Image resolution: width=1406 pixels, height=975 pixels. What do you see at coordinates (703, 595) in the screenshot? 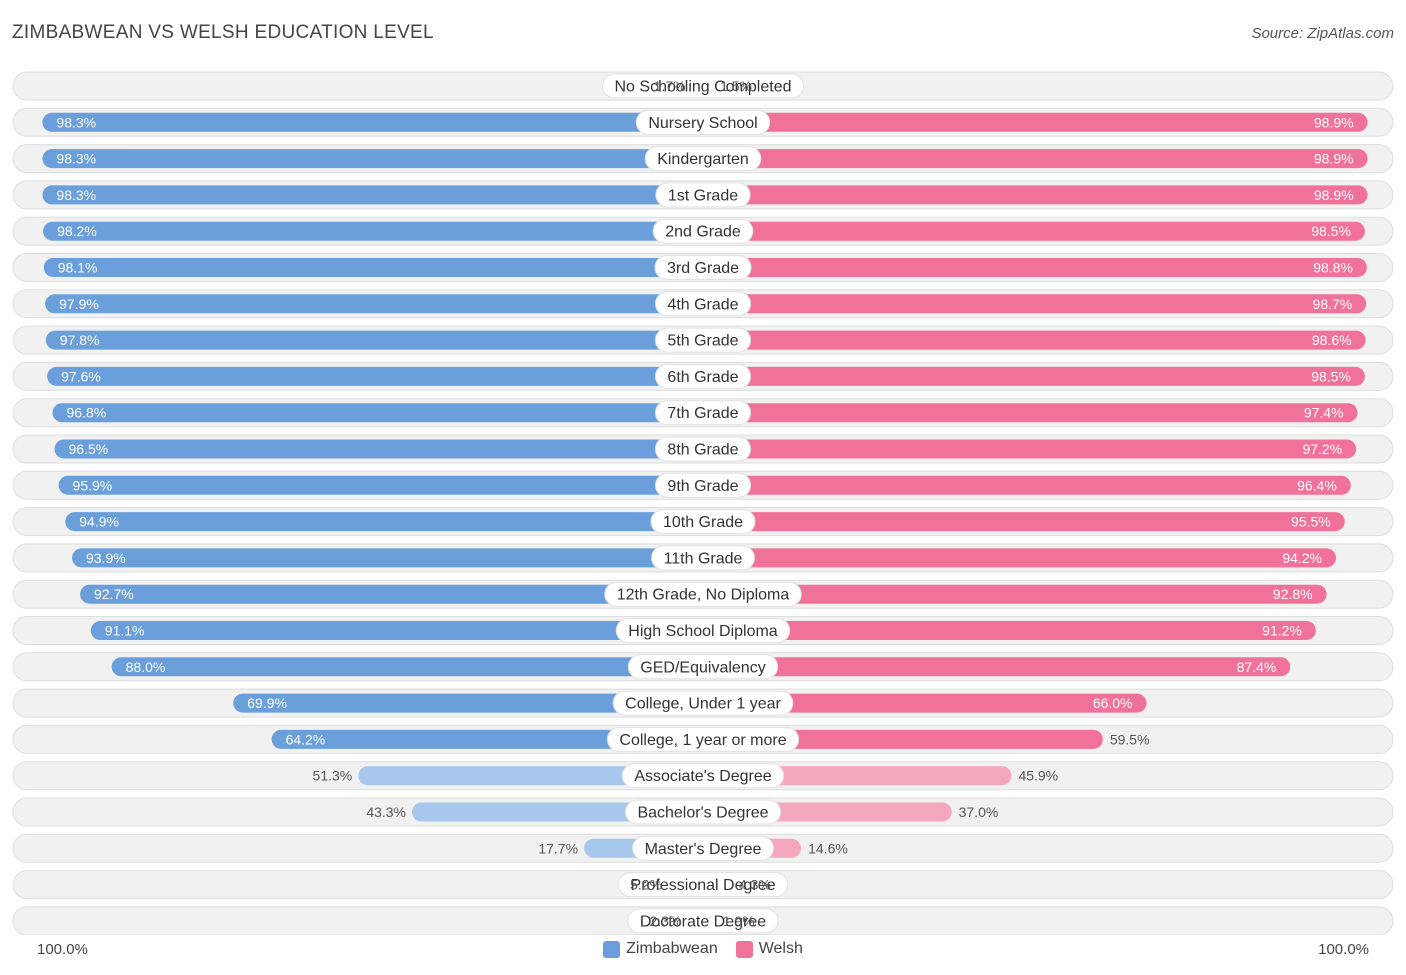
I see `category-label: 12th Grade, No Diploma` at bounding box center [703, 595].